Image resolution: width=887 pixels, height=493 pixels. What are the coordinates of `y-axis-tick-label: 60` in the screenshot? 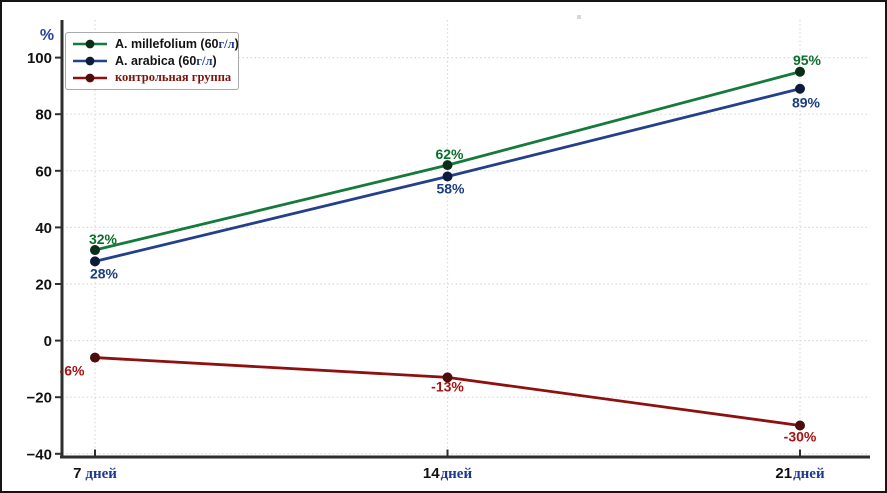 It's located at (43, 171).